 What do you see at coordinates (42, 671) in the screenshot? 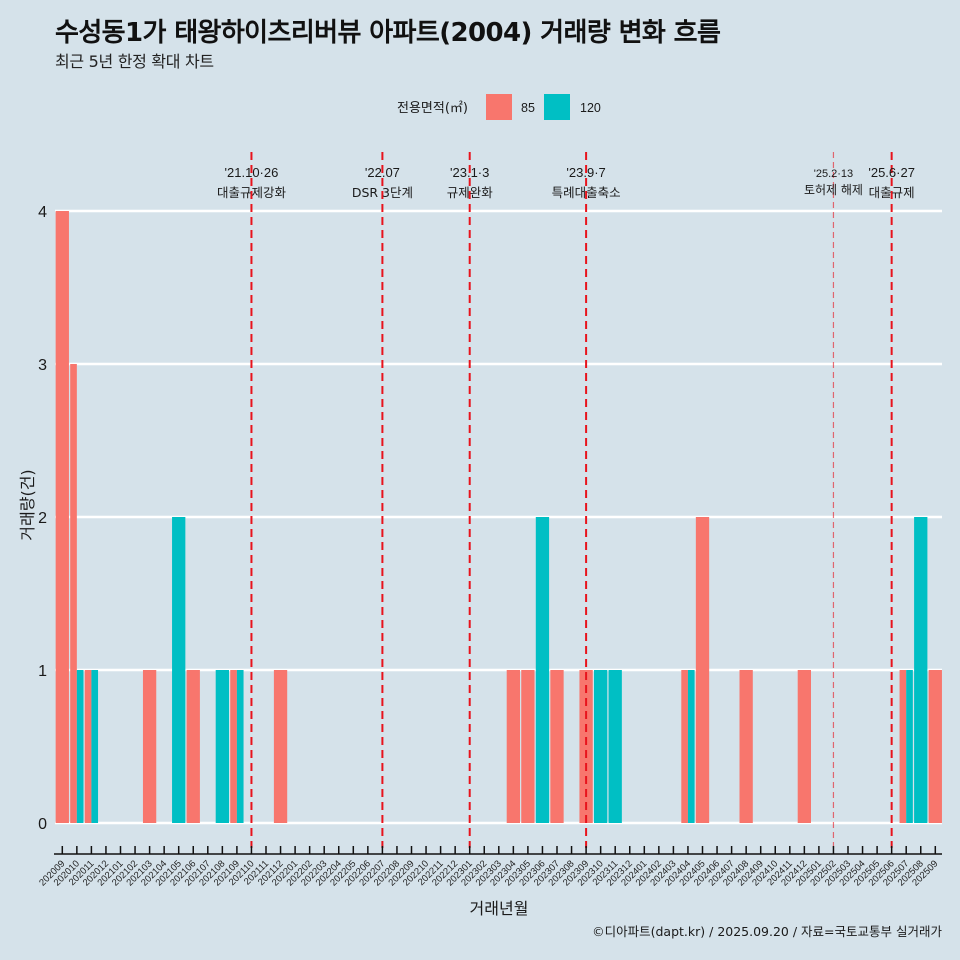
I see `y-tick-label: 1` at bounding box center [42, 671].